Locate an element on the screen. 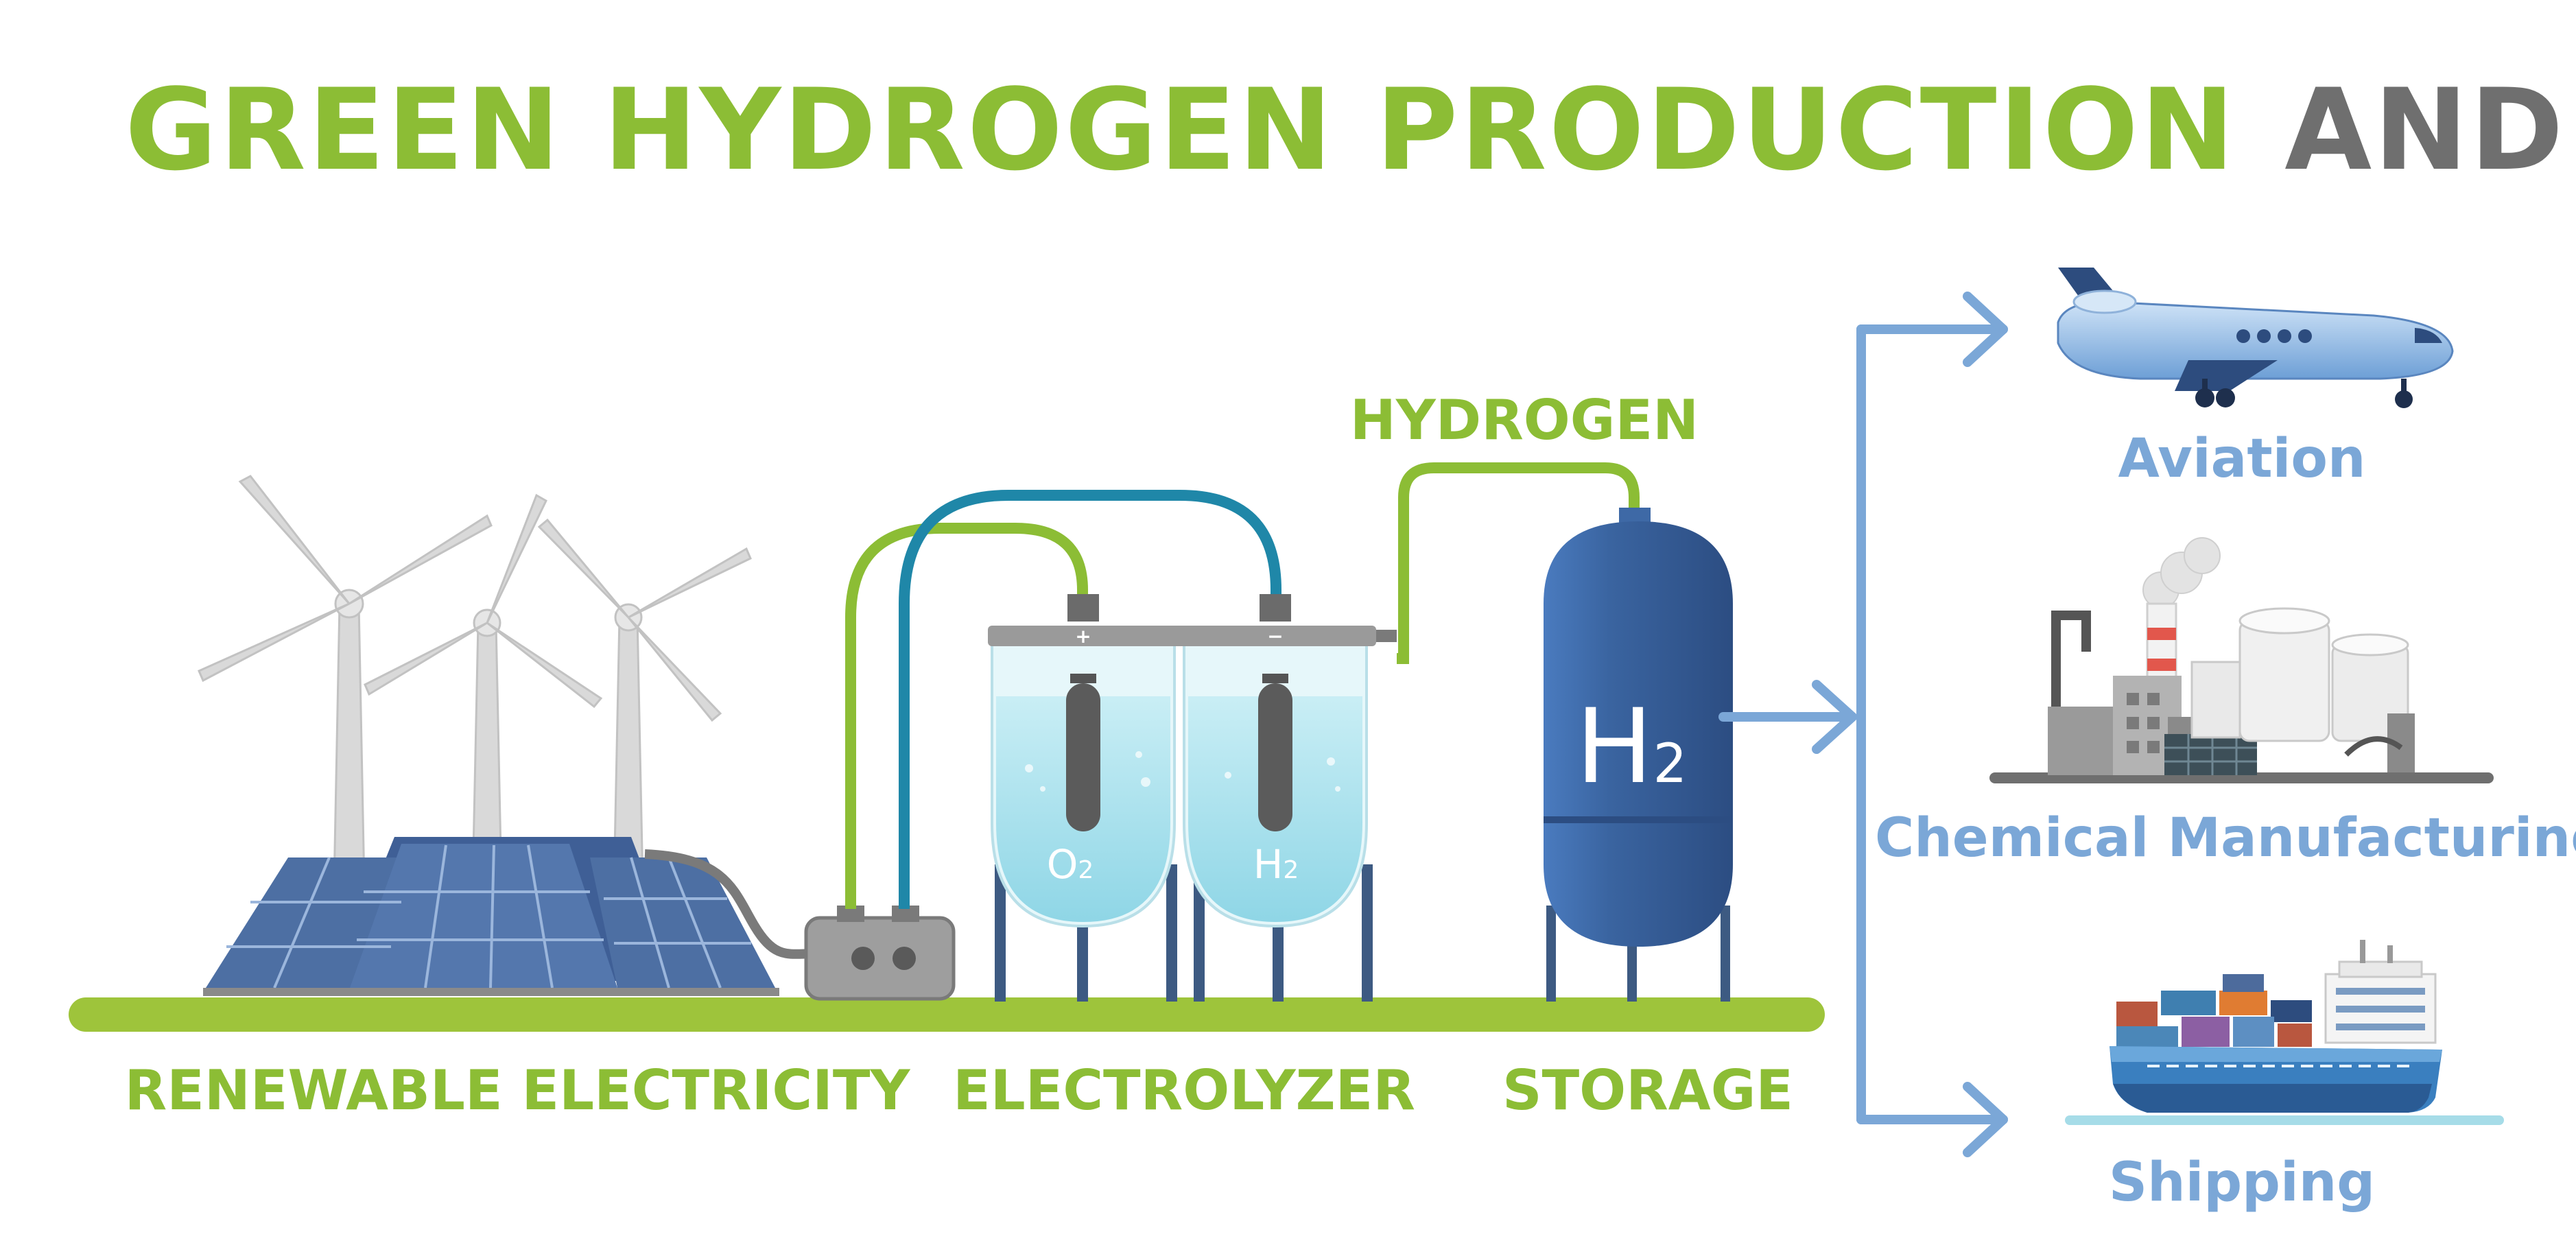  cathode-terminal-label: − is located at coordinates (1275, 636).